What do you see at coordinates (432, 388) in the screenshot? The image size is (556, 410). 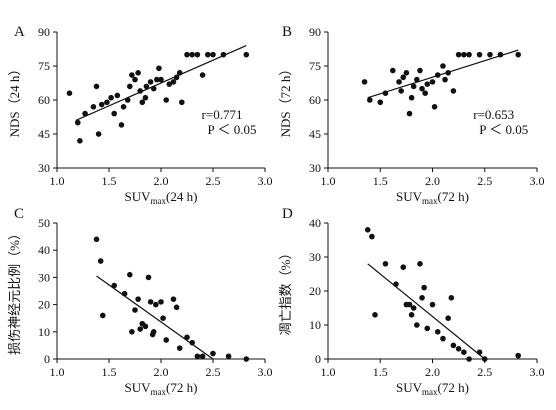 I see `x-axis-label: SUVmax(72 h)` at bounding box center [432, 388].